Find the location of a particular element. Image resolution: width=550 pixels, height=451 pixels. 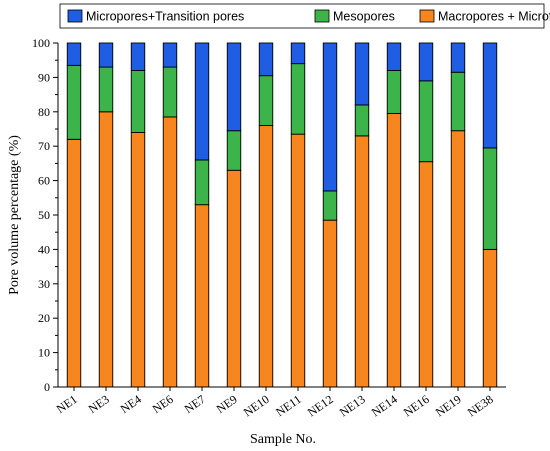

legend-swatch-mesopores is located at coordinates (322, 16).